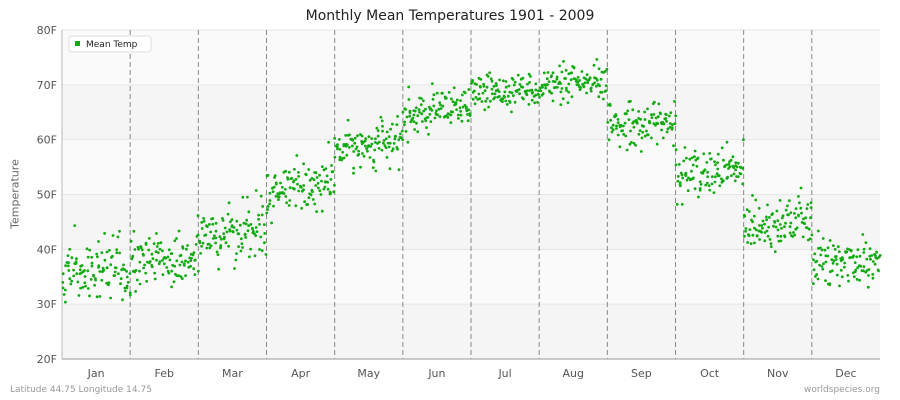 Image resolution: width=900 pixels, height=400 pixels. What do you see at coordinates (110, 44) in the screenshot?
I see `legend-box` at bounding box center [110, 44].